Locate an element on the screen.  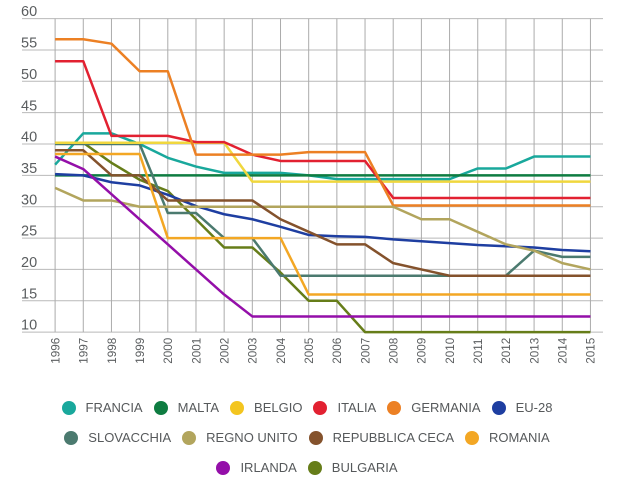
svg-text: 2001 is located at coordinates (196, 351).